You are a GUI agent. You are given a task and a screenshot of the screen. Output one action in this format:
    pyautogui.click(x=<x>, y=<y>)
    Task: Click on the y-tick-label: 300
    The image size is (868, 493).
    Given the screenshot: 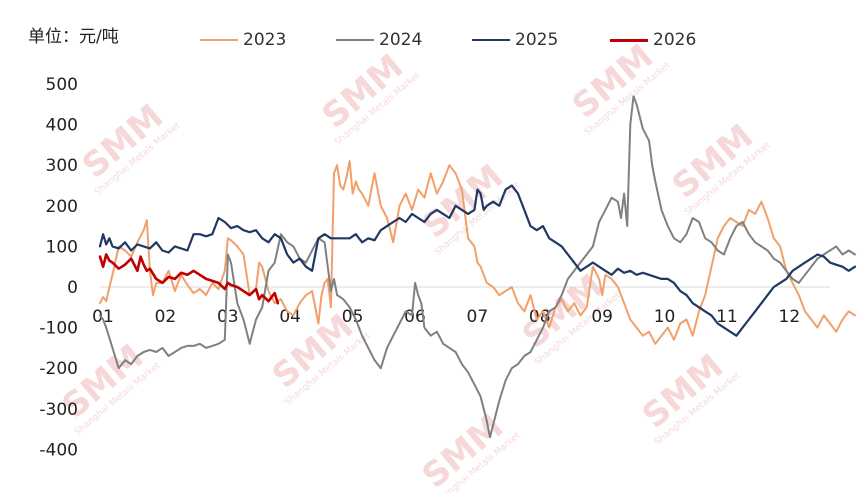 What is the action you would take?
    pyautogui.click(x=62, y=166)
    